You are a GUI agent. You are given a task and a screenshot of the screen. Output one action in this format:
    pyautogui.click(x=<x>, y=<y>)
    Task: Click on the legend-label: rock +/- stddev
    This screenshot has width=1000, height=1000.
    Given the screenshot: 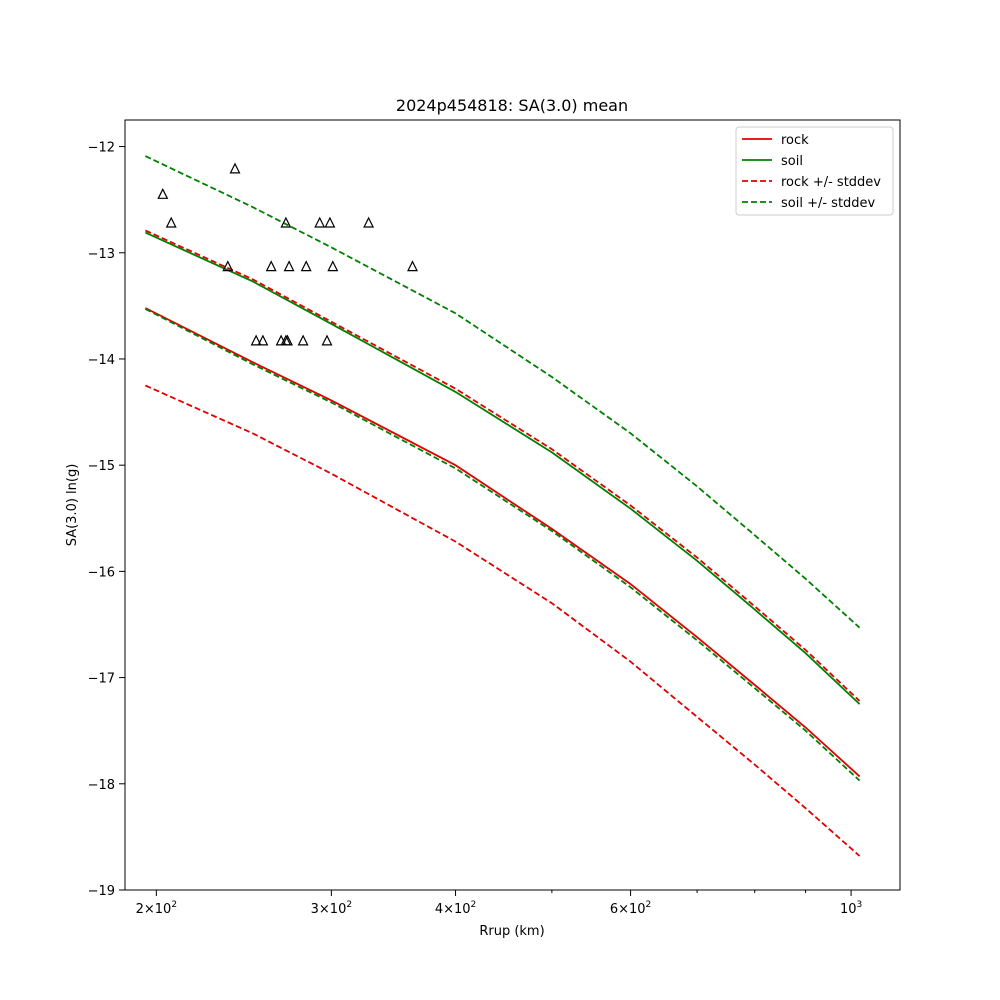 What is the action you would take?
    pyautogui.click(x=831, y=182)
    